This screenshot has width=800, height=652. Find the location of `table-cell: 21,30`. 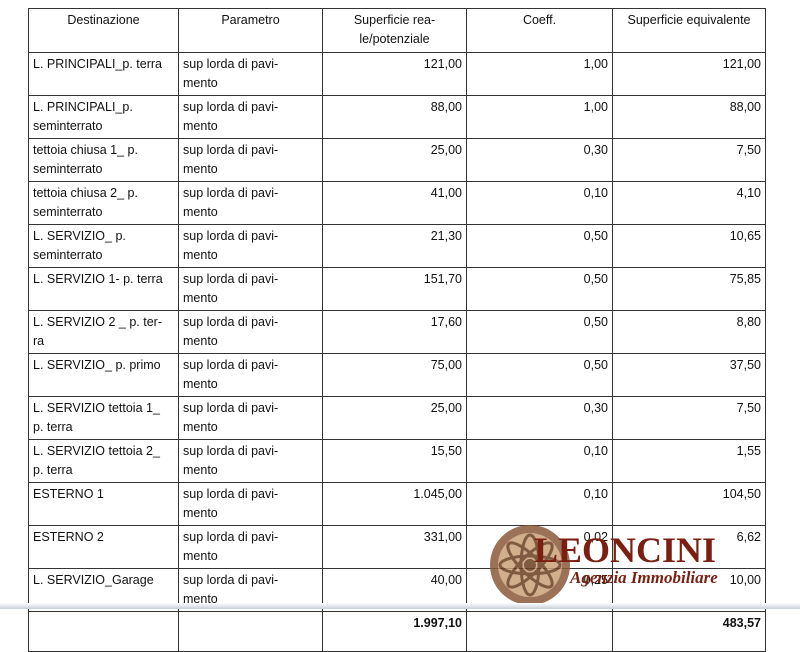

table-cell: 21,30 is located at coordinates (394, 246).